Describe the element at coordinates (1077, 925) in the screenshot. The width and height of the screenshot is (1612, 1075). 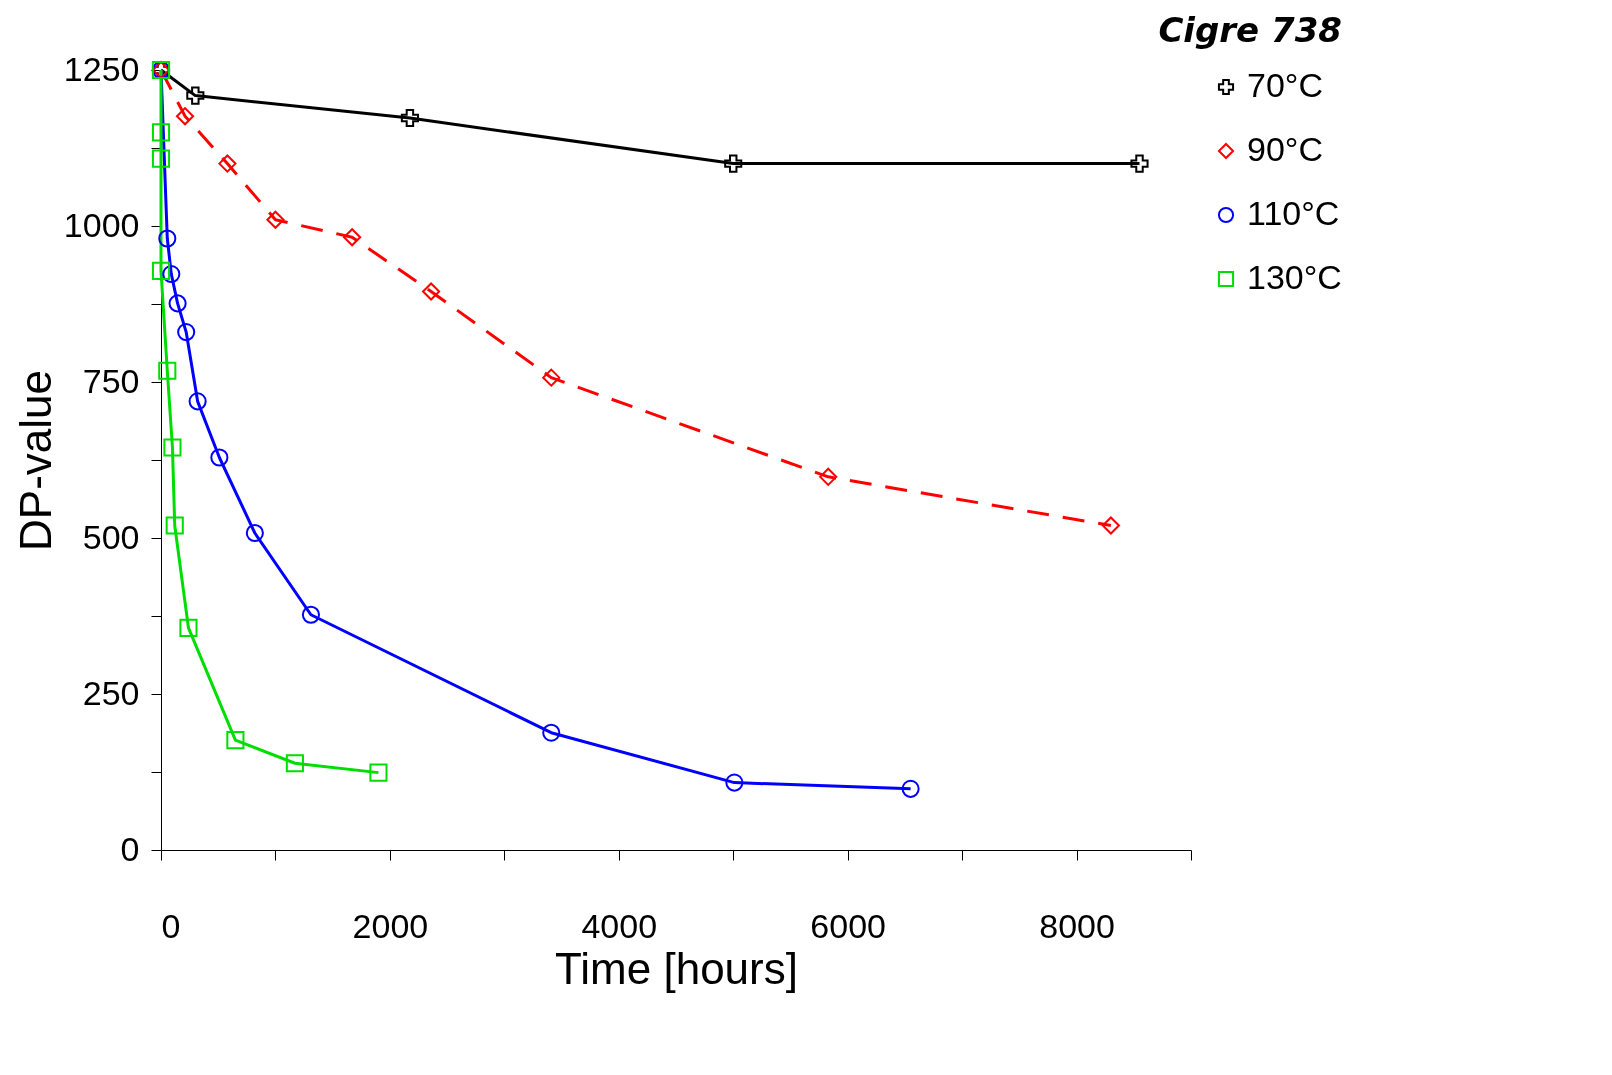
I see `x-tick-label: 8000` at that location.